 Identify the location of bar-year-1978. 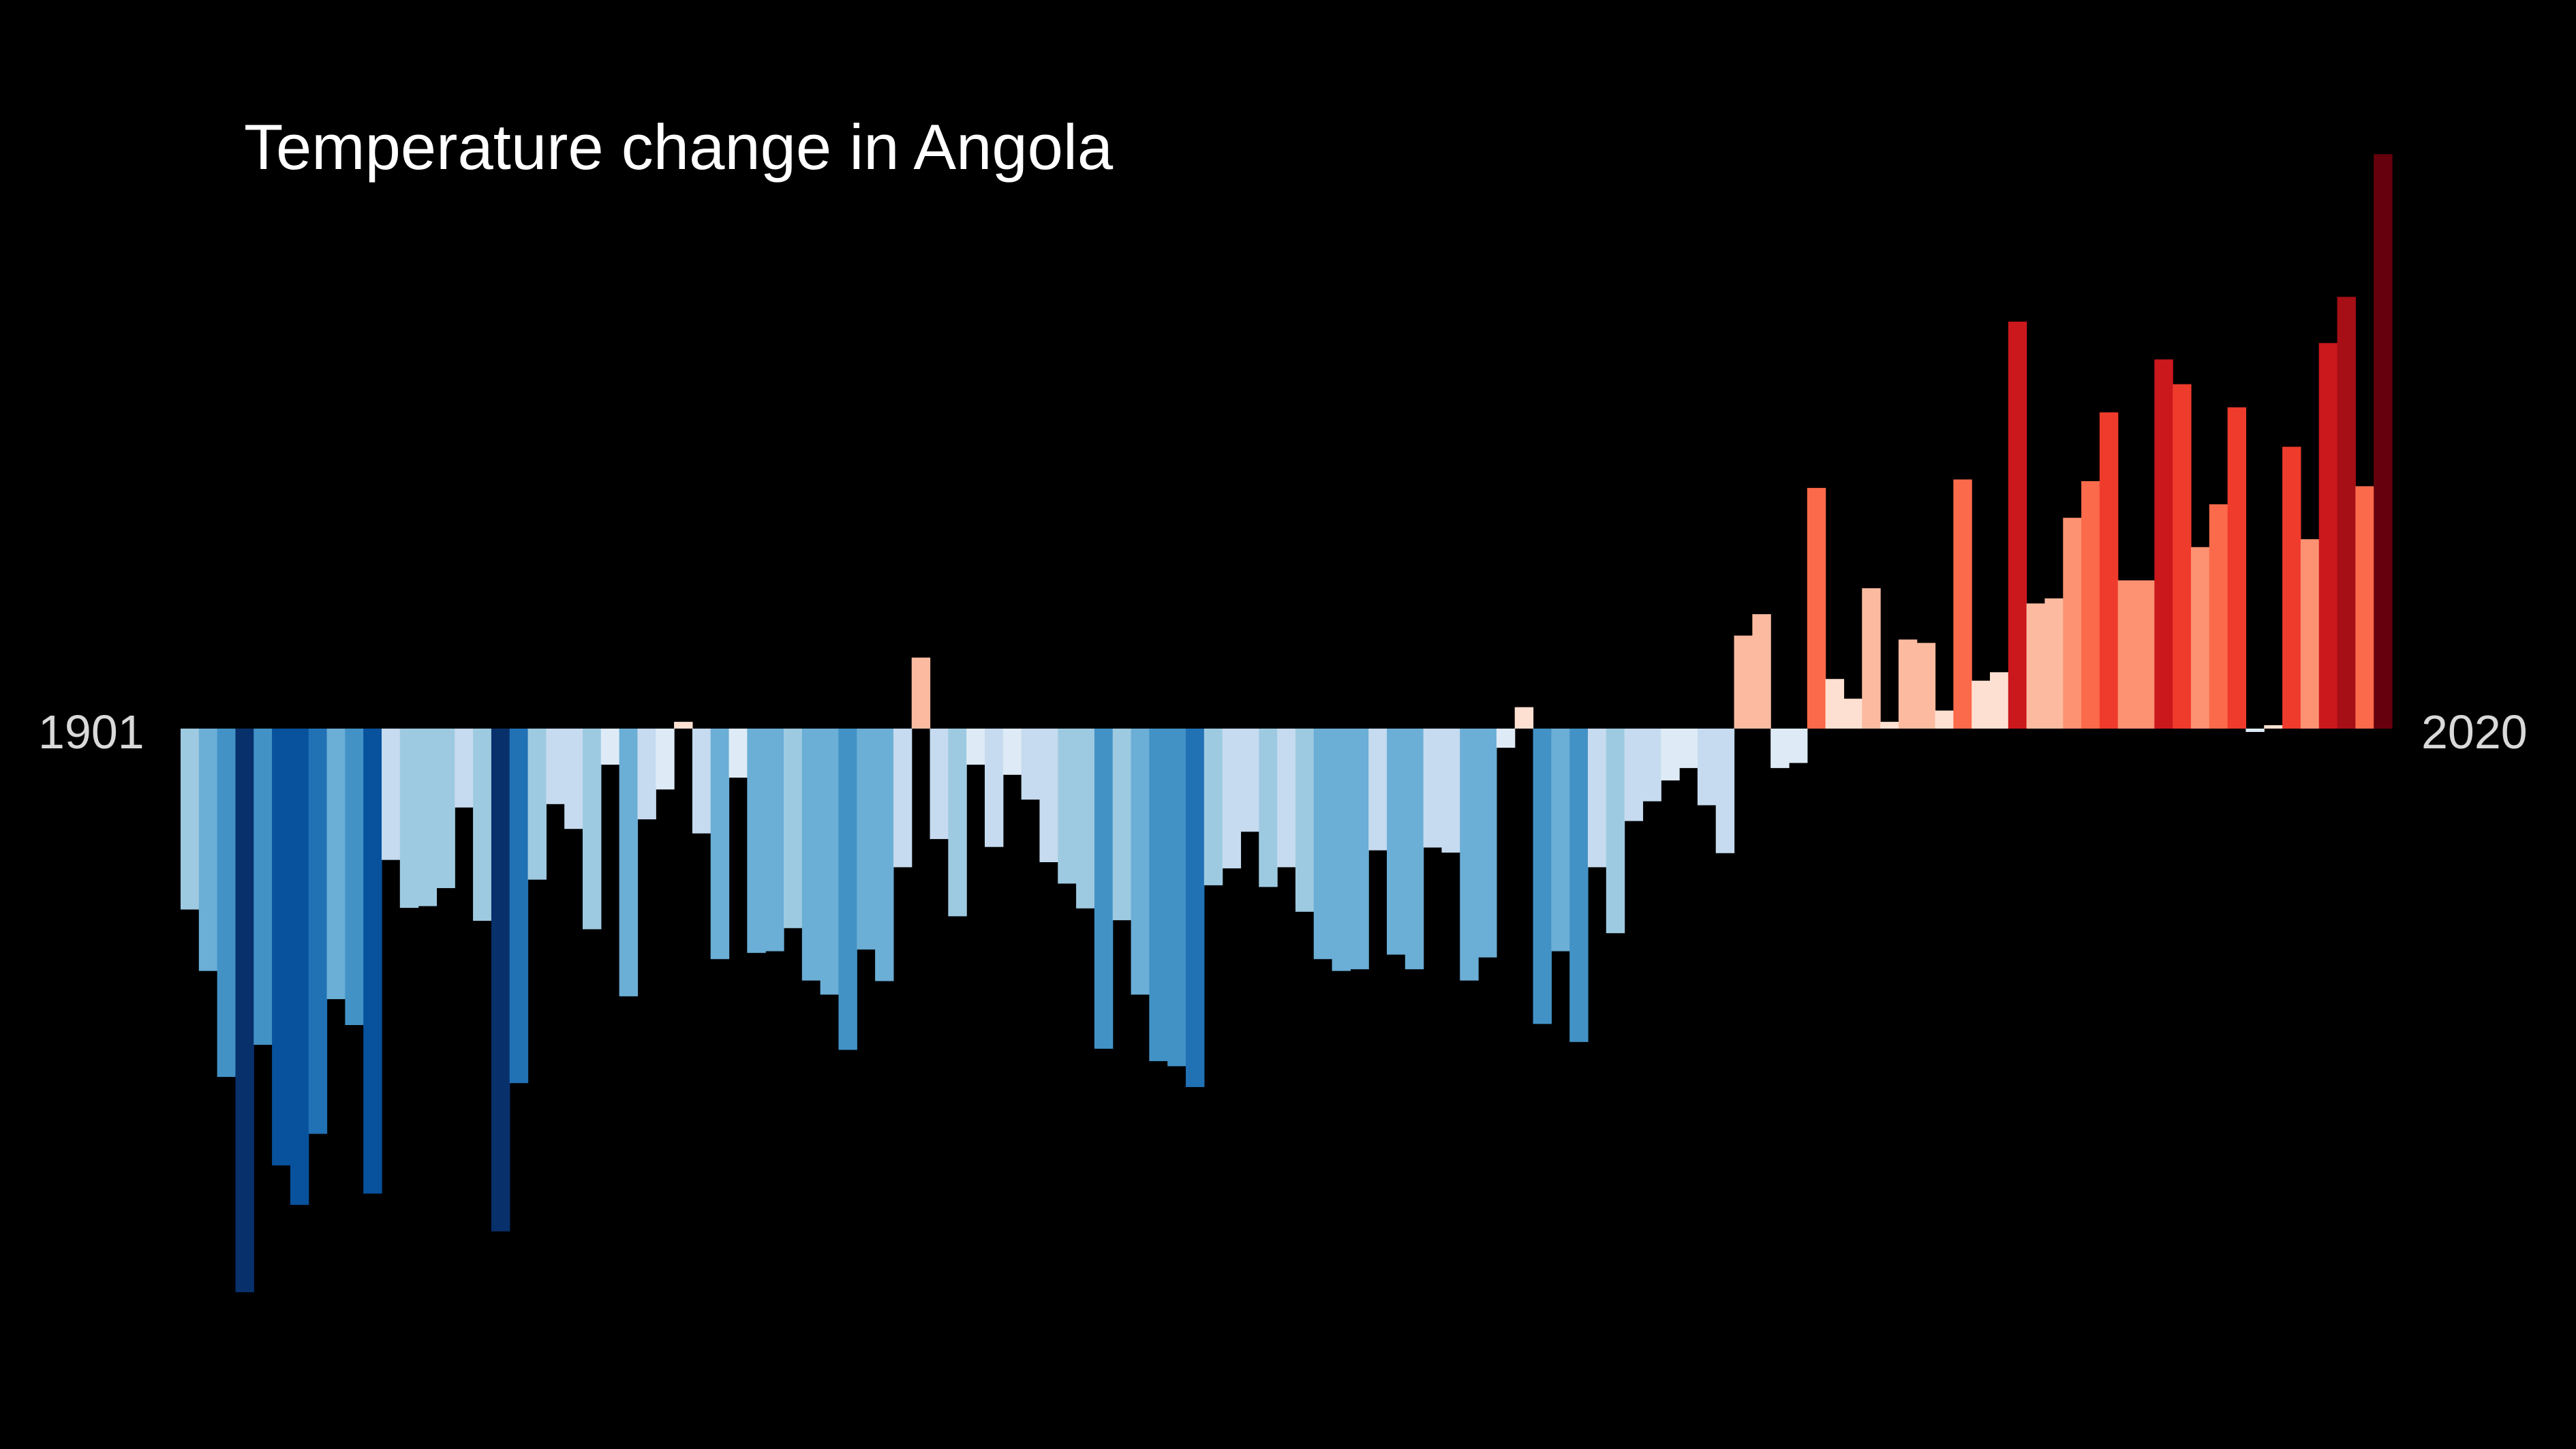
(1598, 798).